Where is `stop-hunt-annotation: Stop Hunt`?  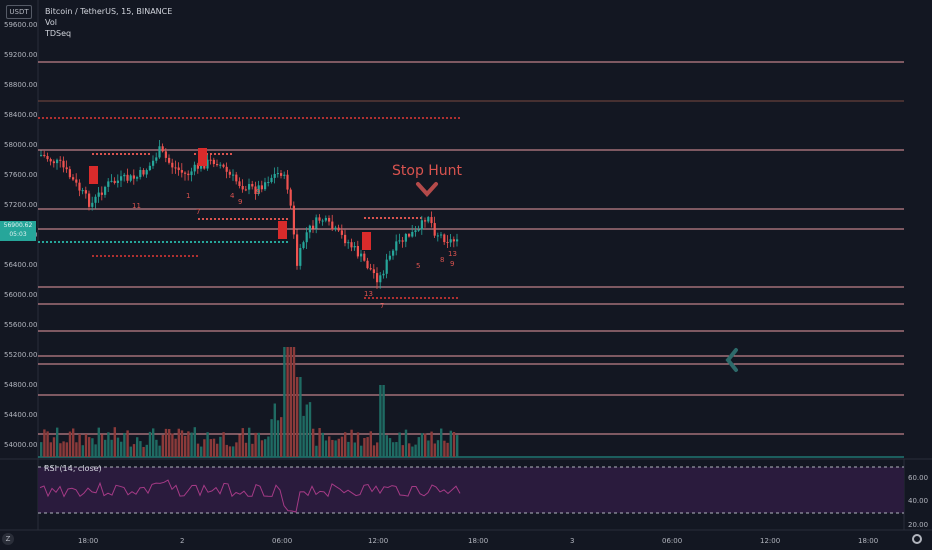 stop-hunt-annotation: Stop Hunt is located at coordinates (427, 171).